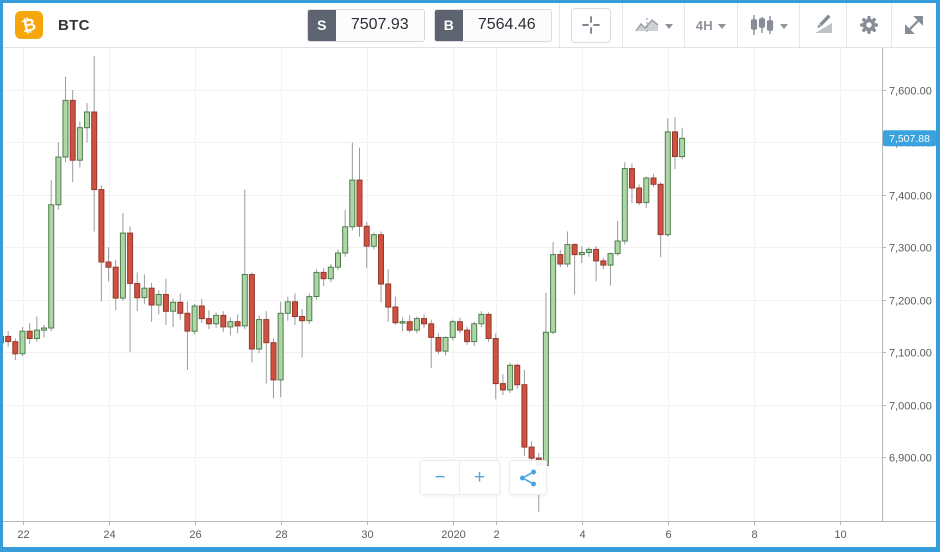  I want to click on x-axis-label: 28, so click(281, 535).